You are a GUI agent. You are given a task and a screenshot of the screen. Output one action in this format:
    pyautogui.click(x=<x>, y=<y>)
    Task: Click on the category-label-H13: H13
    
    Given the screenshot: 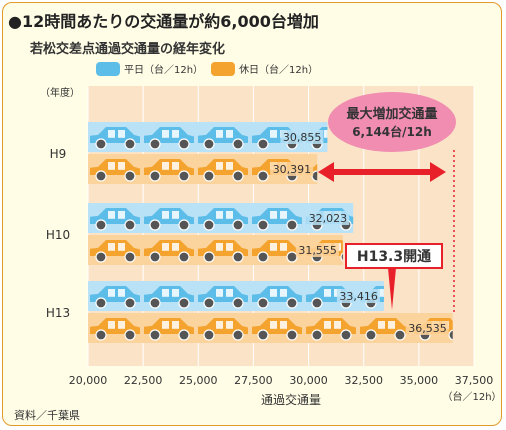 What is the action you would take?
    pyautogui.click(x=58, y=313)
    